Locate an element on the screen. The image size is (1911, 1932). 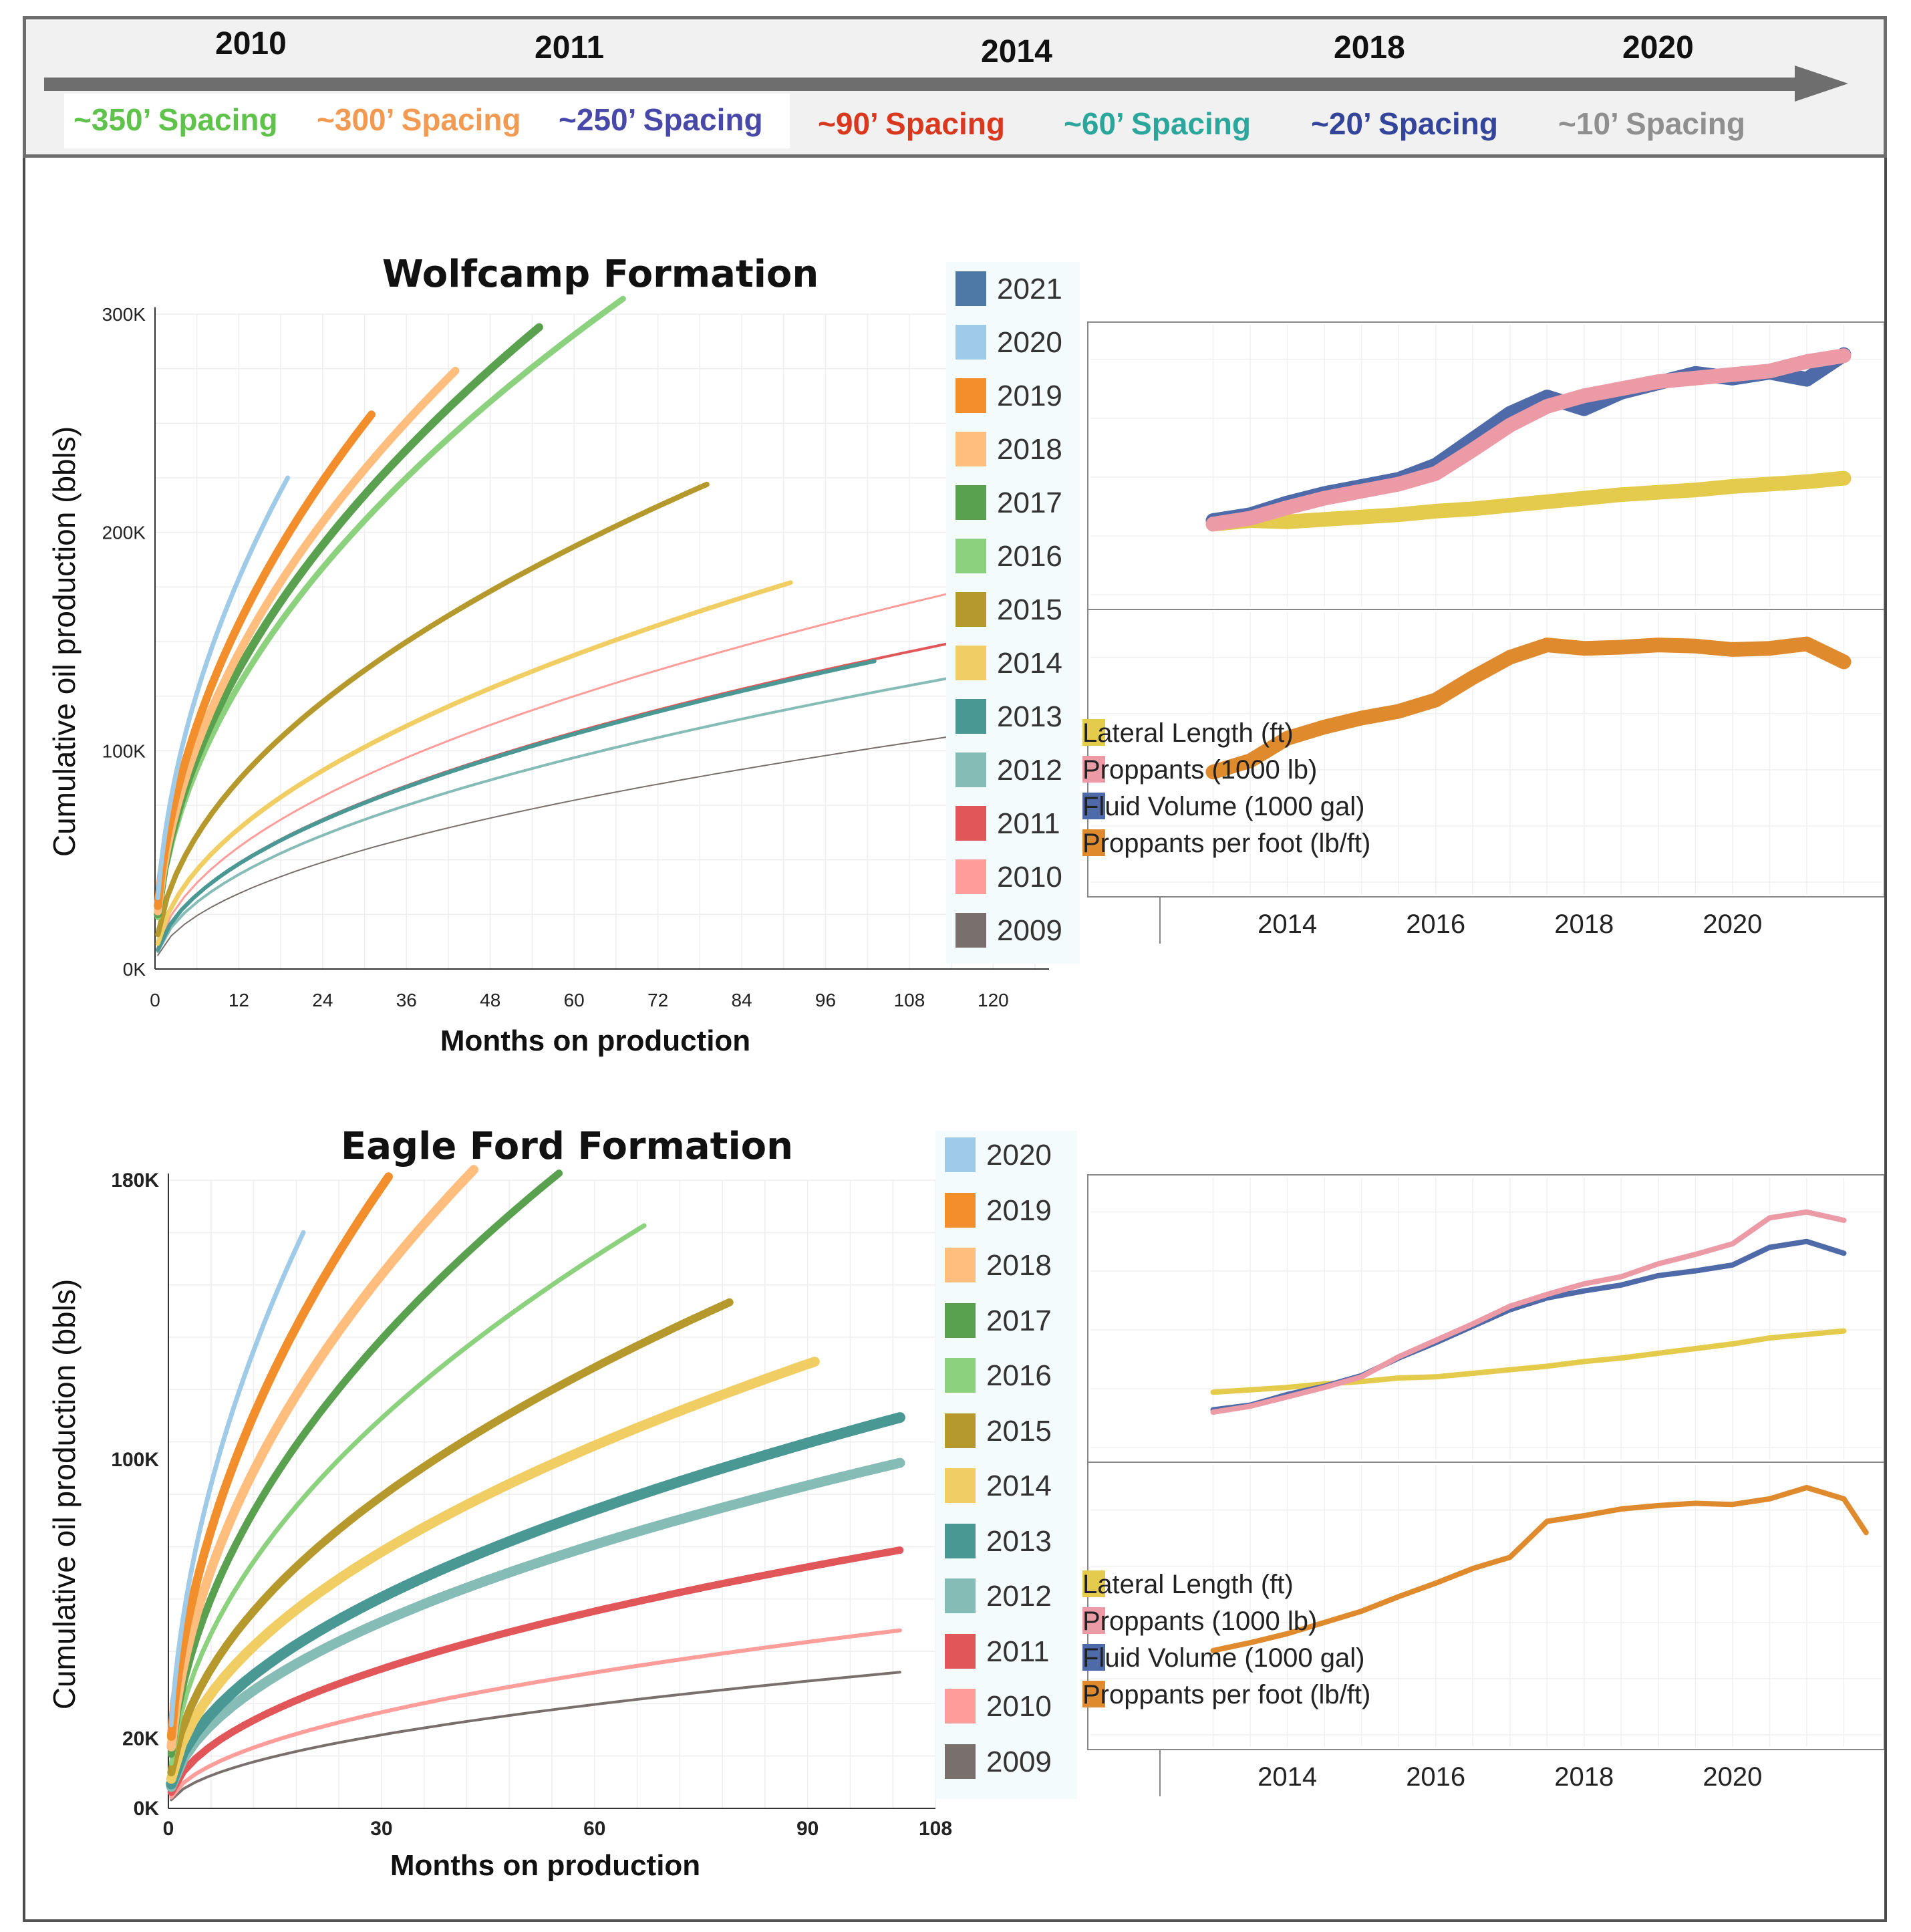
series-line-2015 is located at coordinates (451, 1537).